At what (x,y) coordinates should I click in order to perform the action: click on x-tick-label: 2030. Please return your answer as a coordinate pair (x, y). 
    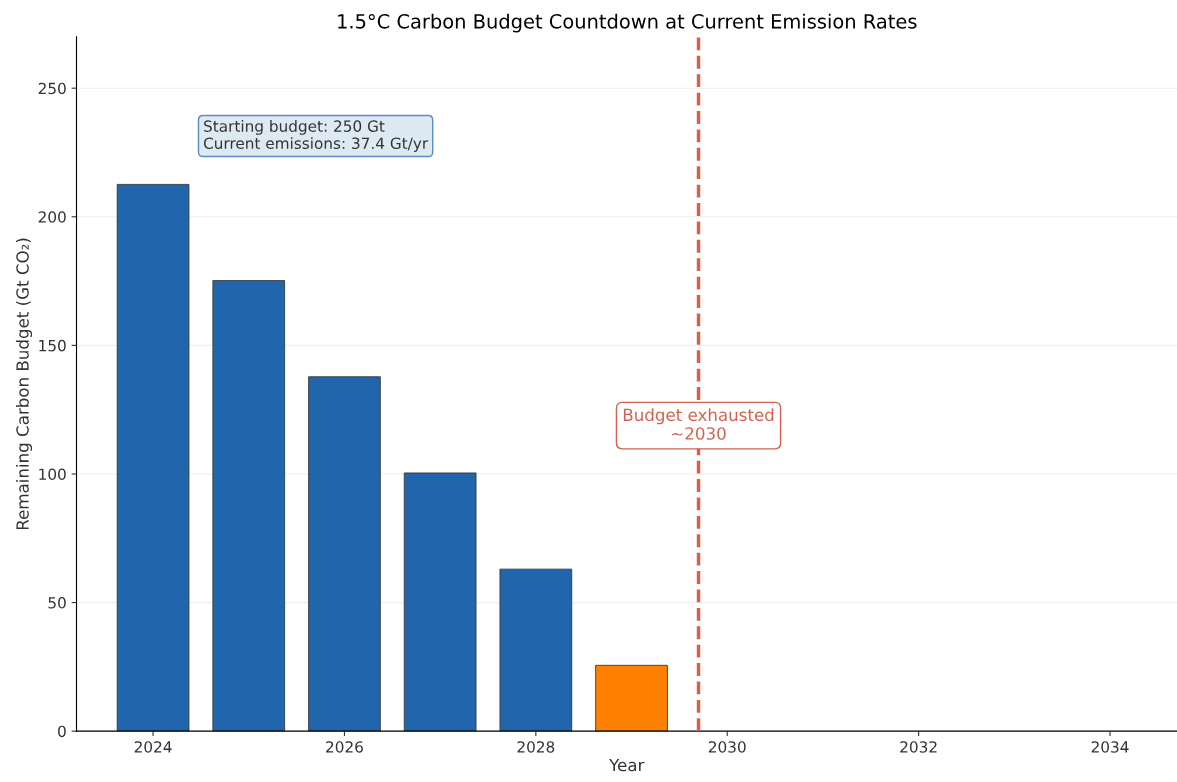
    Looking at the image, I should click on (727, 747).